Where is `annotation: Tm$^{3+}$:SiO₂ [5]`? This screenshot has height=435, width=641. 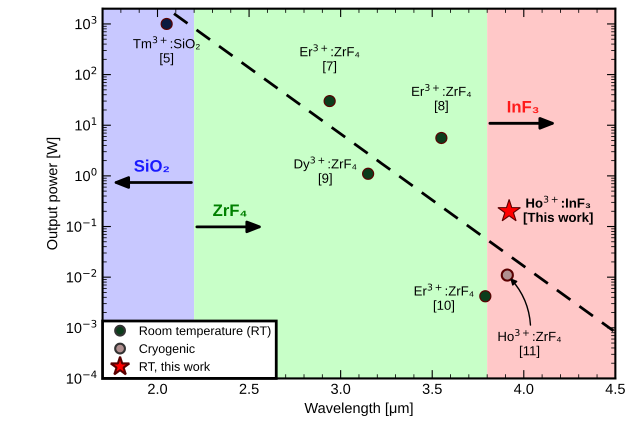
annotation: Tm$^{3+}$:SiO₂ [5] is located at coordinates (166, 51).